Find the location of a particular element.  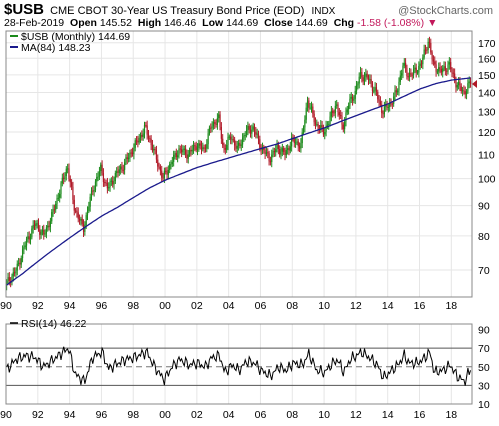

rsi-x-tick-label: 00 is located at coordinates (165, 415).